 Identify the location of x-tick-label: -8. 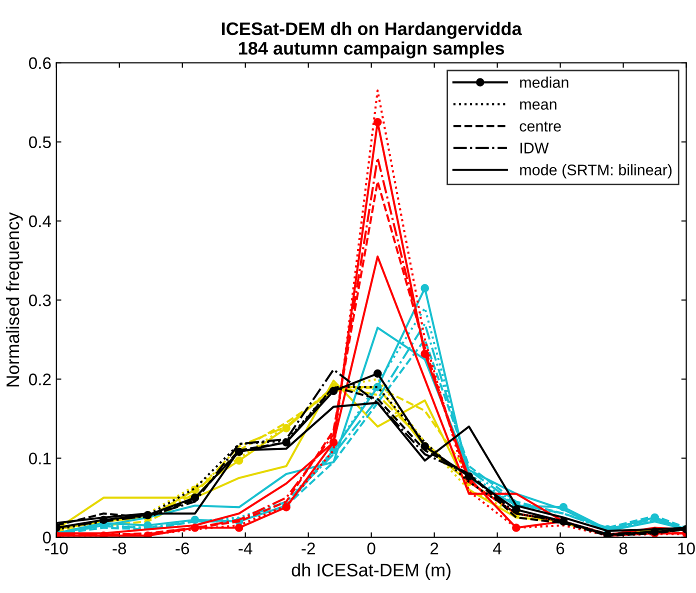
(119, 548).